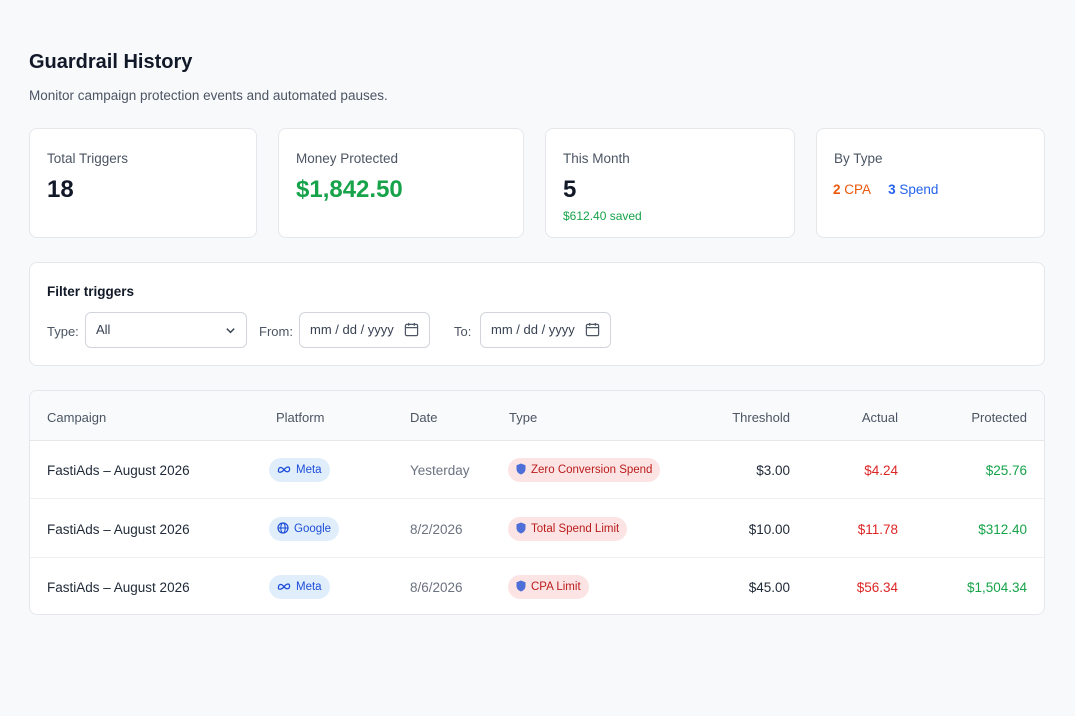 This screenshot has width=1075, height=716. What do you see at coordinates (670, 183) in the screenshot?
I see `stat-card-this-month: This Month 5 $612.40 saved` at bounding box center [670, 183].